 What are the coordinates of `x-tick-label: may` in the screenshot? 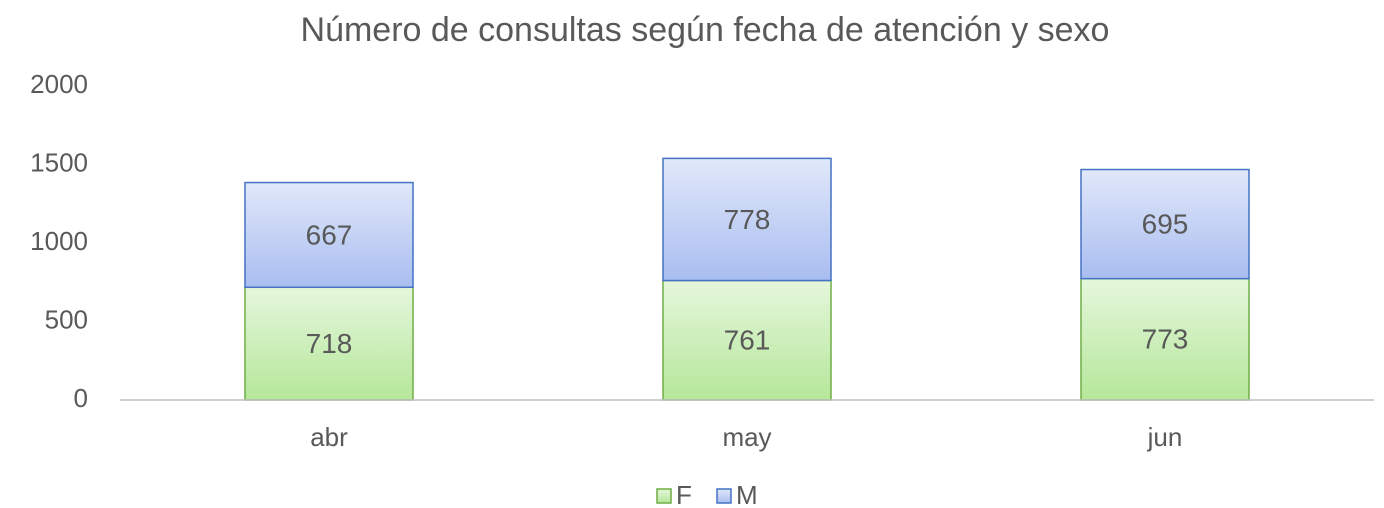 It's located at (746, 437).